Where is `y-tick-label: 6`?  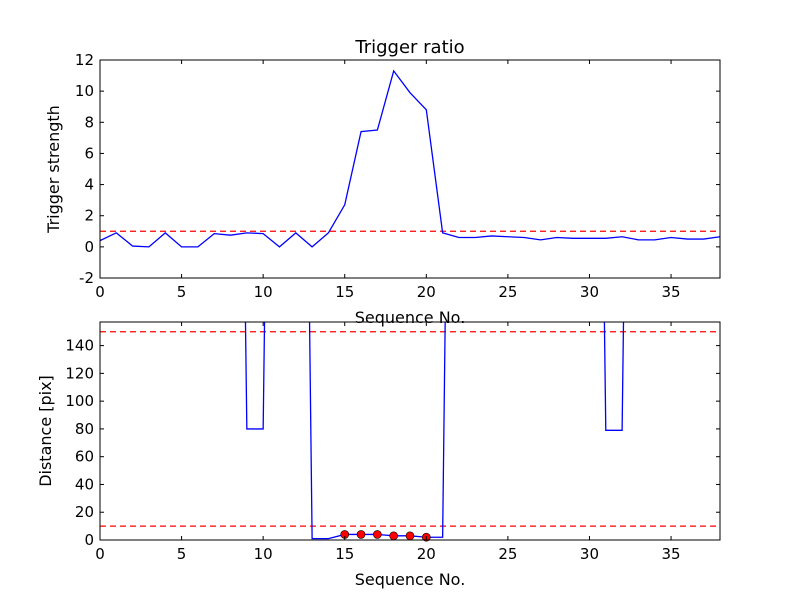
y-tick-label: 6 is located at coordinates (89, 153).